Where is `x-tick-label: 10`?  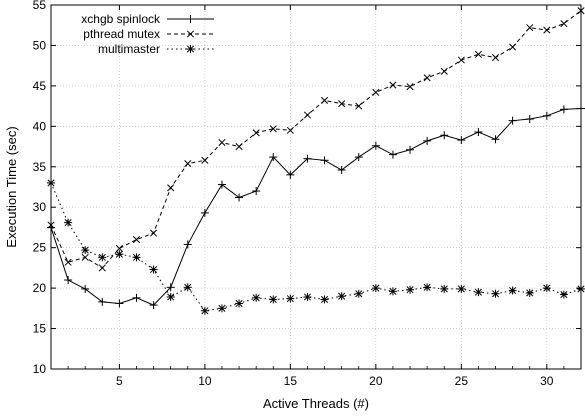
x-tick-label: 10 is located at coordinates (205, 381).